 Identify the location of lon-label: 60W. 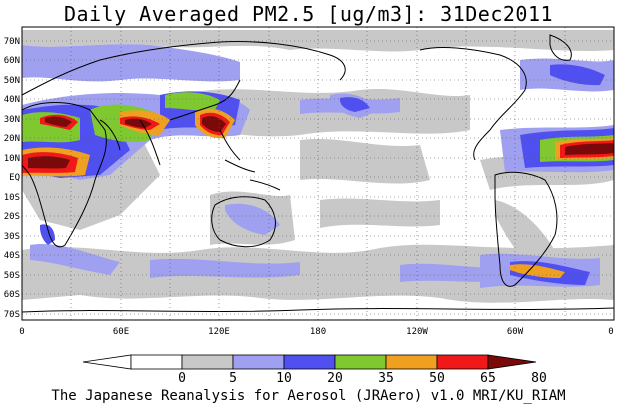
(515, 332).